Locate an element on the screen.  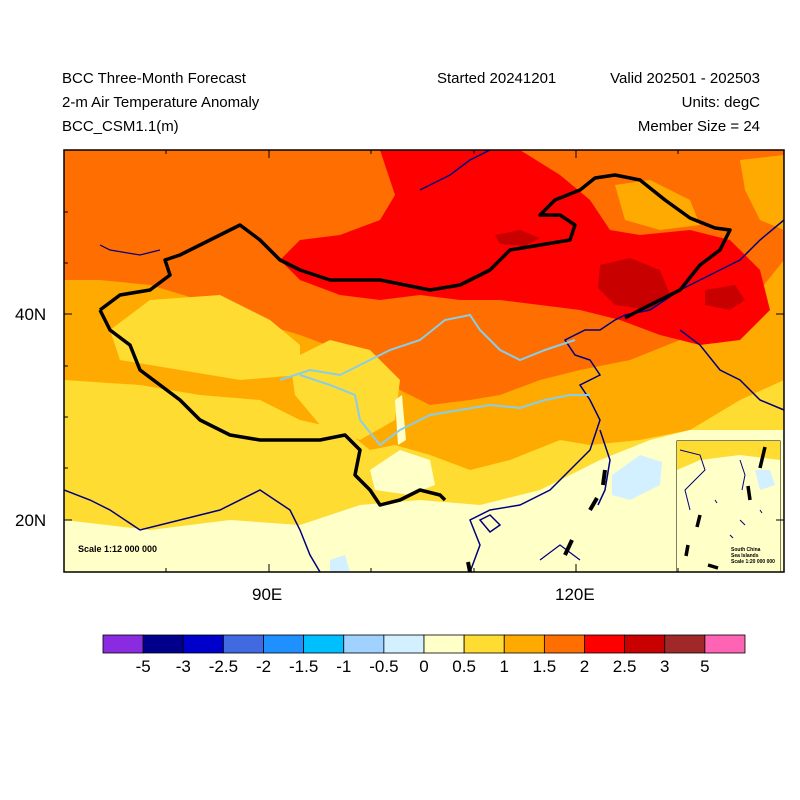
colorbar-tick-label: -3 is located at coordinates (183, 666).